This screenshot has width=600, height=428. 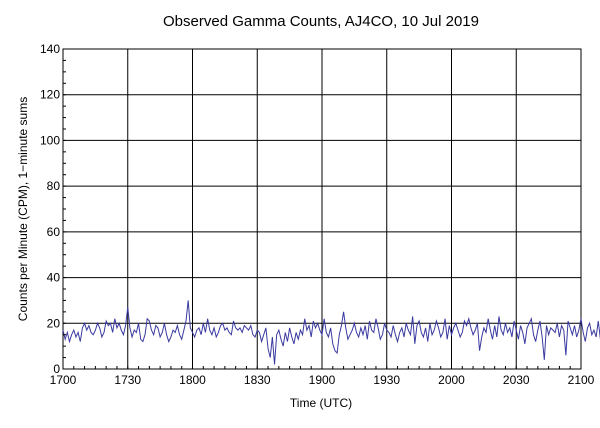 What do you see at coordinates (53, 209) in the screenshot?
I see `y-axis-ticks: 0 20 40 60 80 100 120 140` at bounding box center [53, 209].